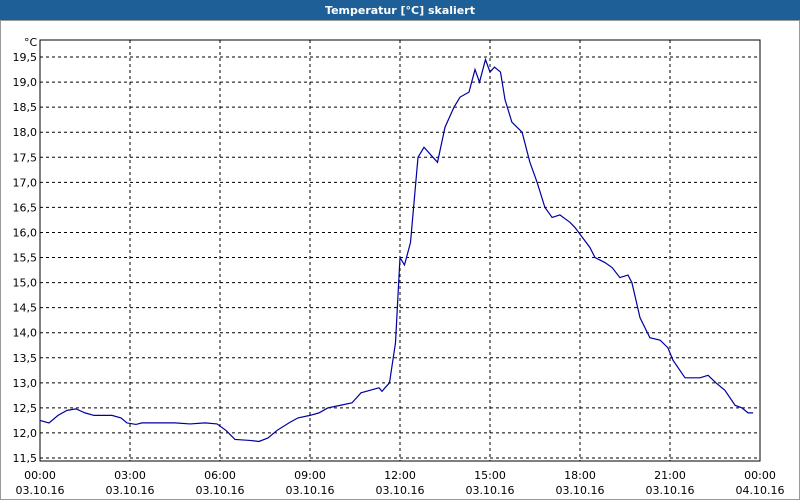  Describe the element at coordinates (25, 232) in the screenshot. I see `y-tick-label: 16,0` at that location.